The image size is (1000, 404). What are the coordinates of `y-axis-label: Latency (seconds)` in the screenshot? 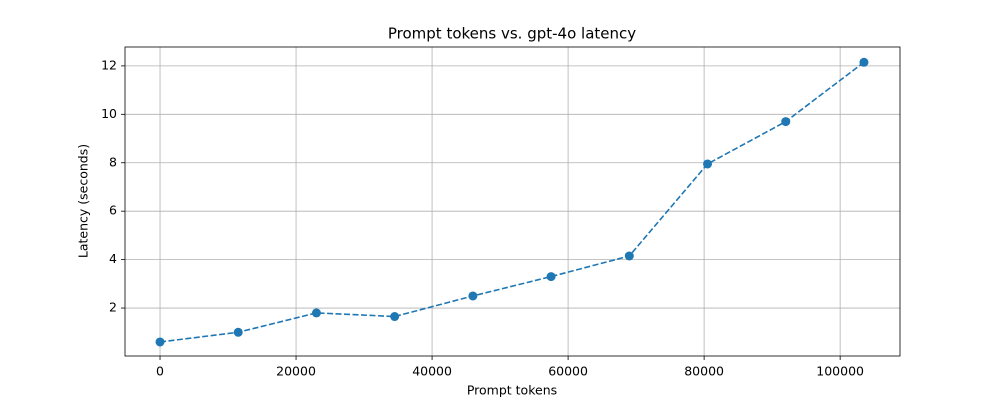 It's located at (83, 201).